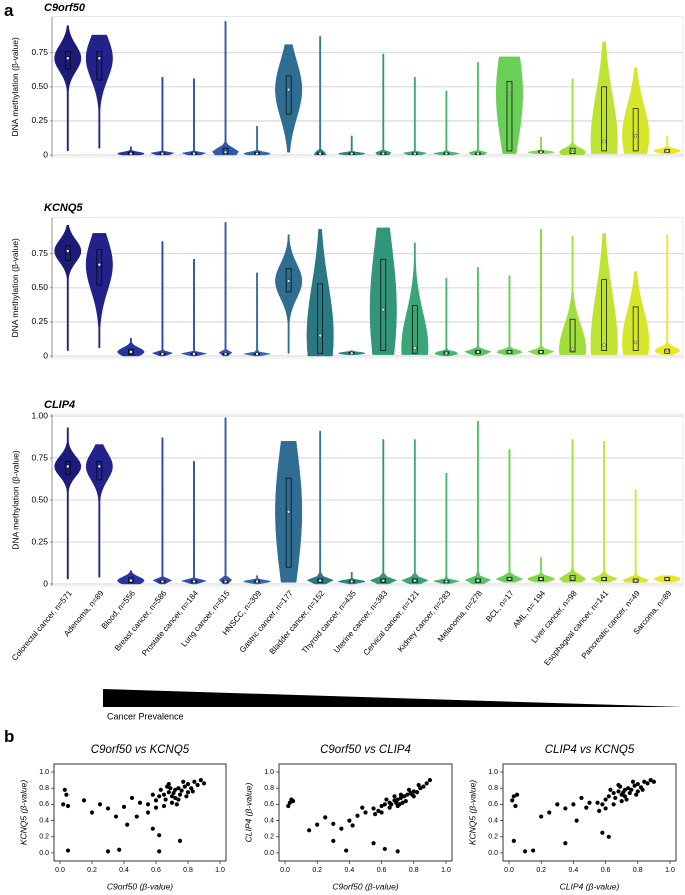 This screenshot has height=895, width=685. What do you see at coordinates (269, 853) in the screenshot?
I see `y-tick-label: 0.0` at bounding box center [269, 853].